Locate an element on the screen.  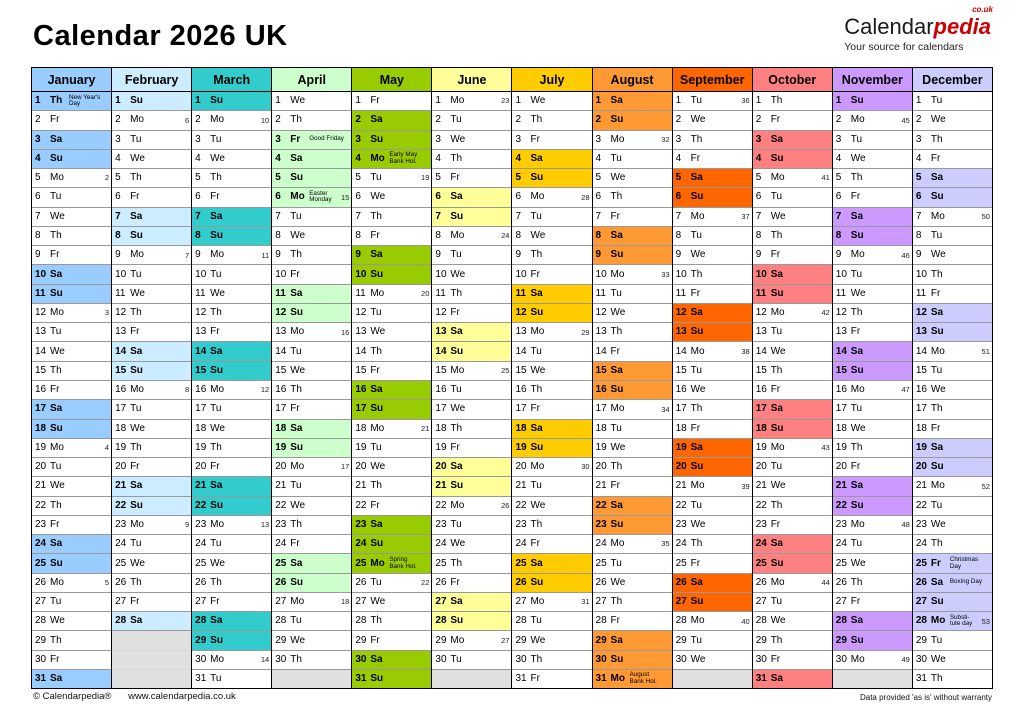
day-cell-september-23: 23 We is located at coordinates (712, 526).